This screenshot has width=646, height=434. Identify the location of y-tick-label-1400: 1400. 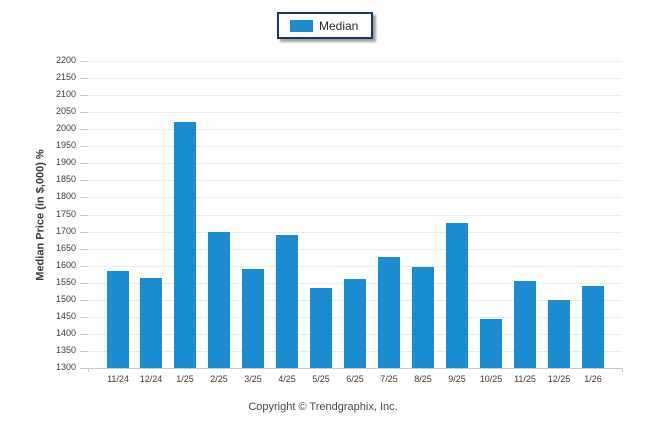
(65, 333).